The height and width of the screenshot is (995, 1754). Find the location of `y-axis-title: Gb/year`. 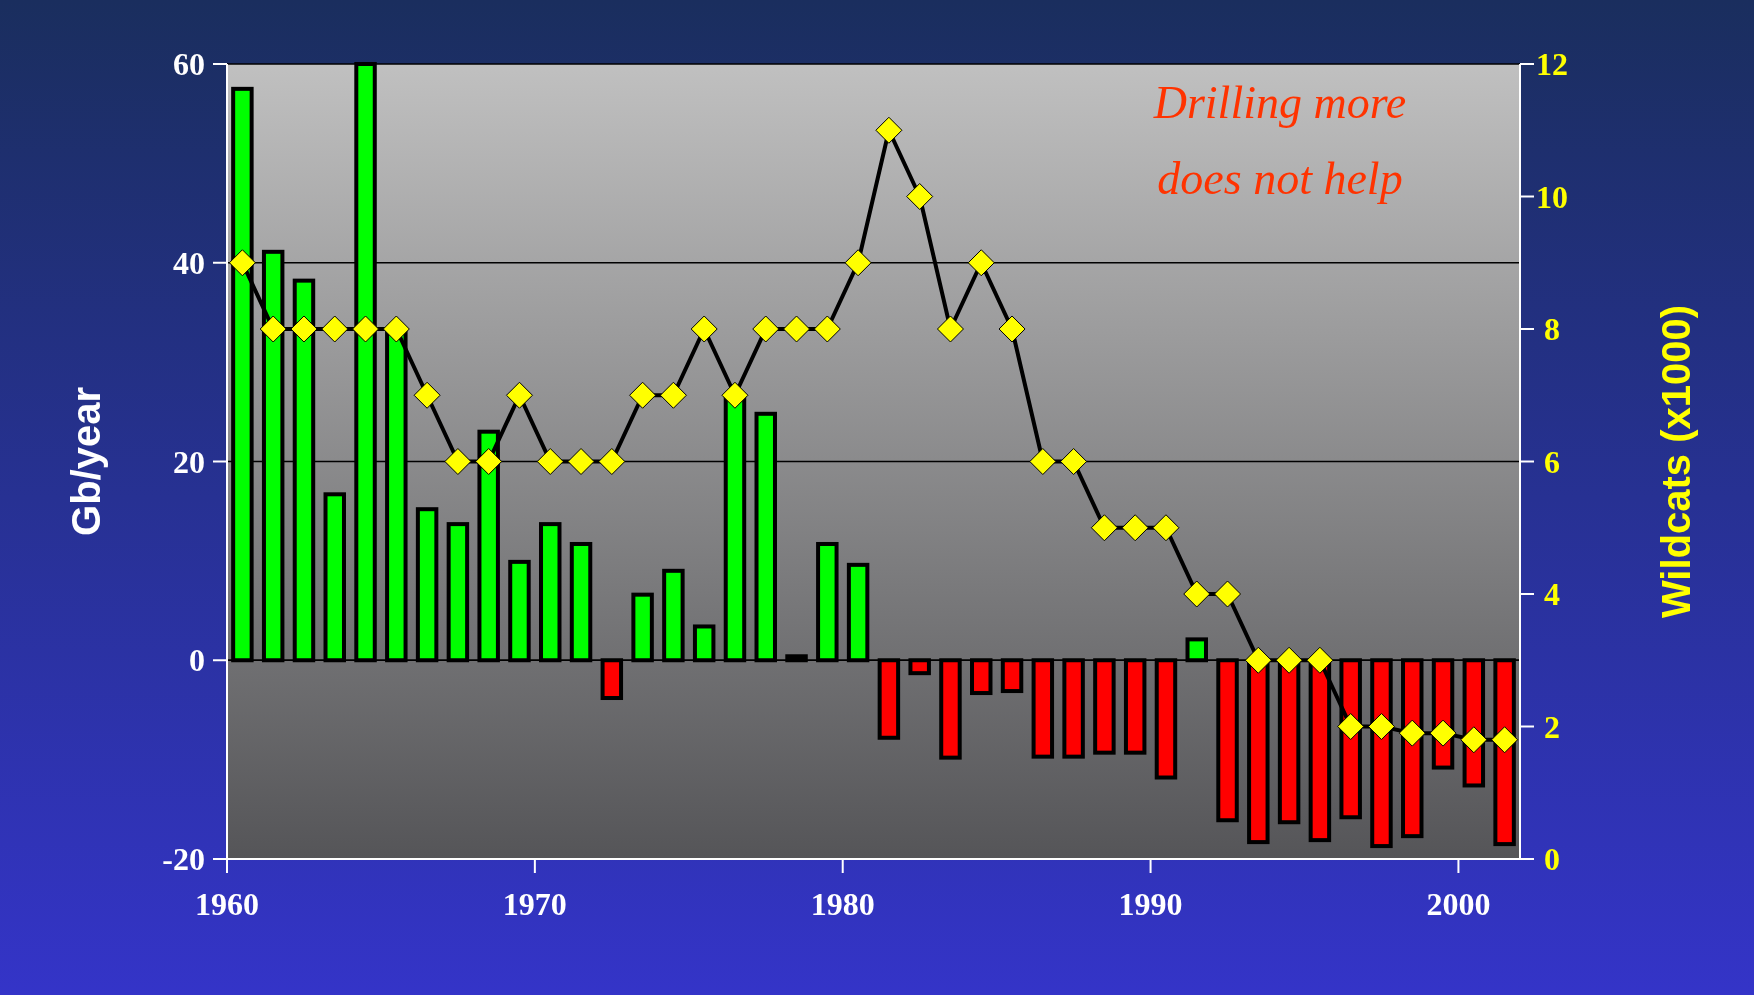

y-axis-title: Gb/year is located at coordinates (86, 461).